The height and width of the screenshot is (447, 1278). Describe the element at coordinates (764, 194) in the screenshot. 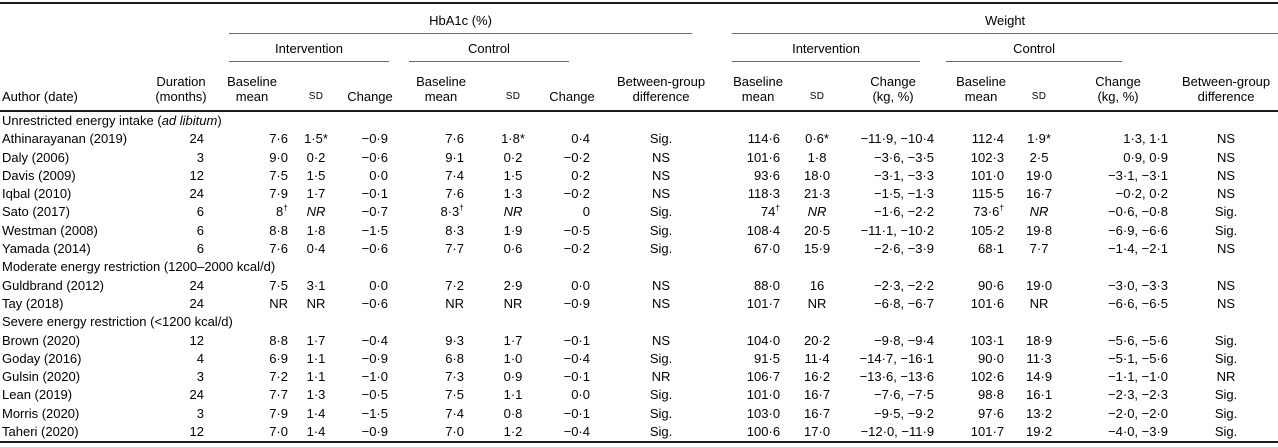

I see `cell-weight-int-baseline: 118·3` at that location.